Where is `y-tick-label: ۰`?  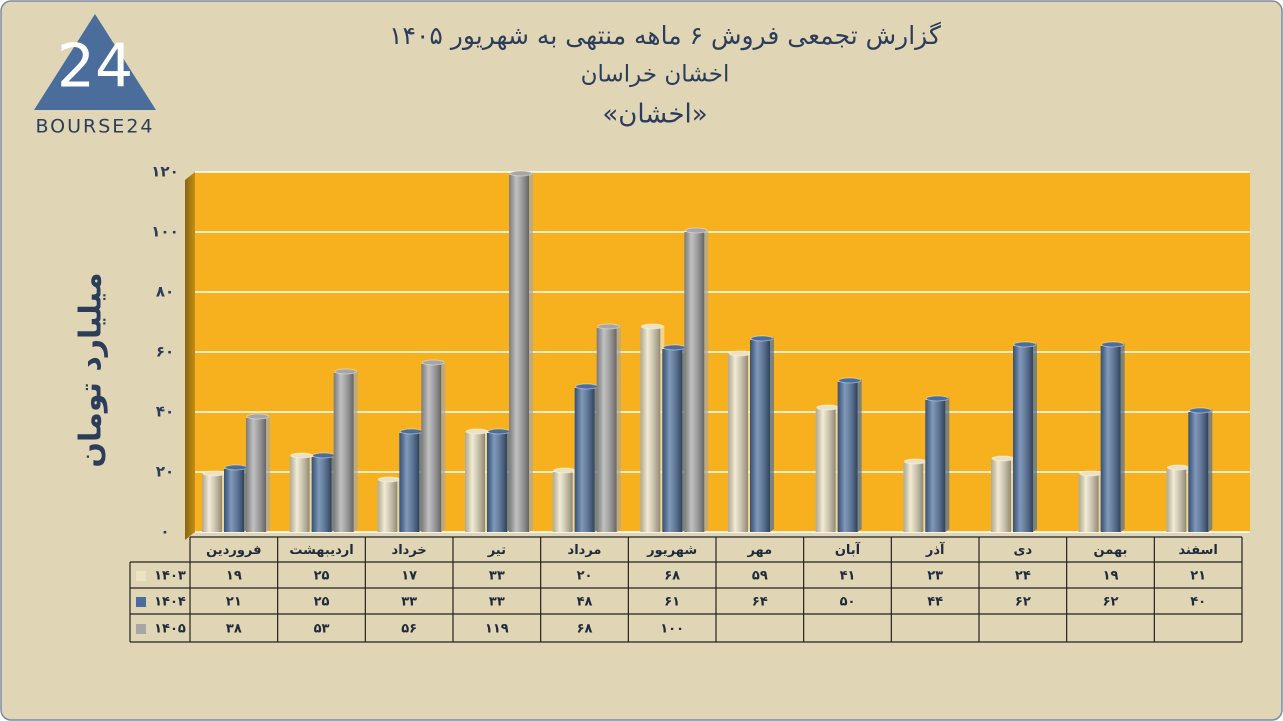 y-tick-label: ۰ is located at coordinates (164, 532).